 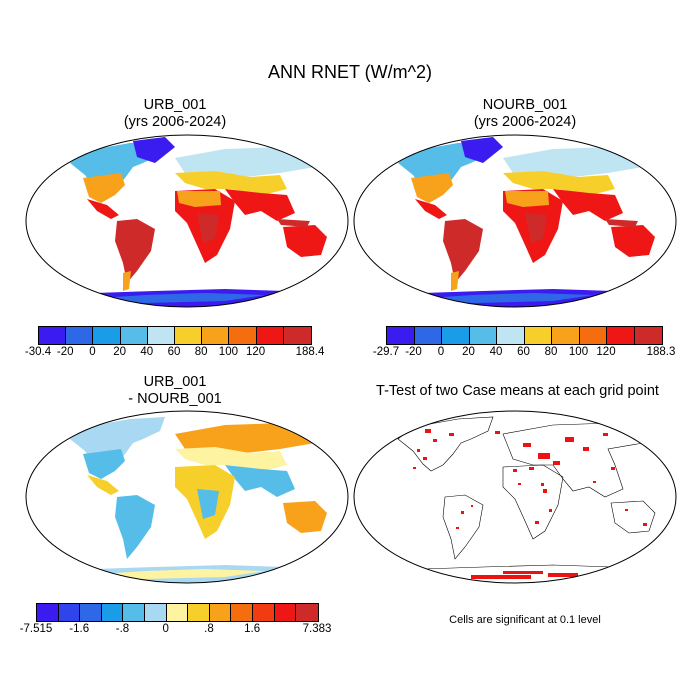 I want to click on diff-map, so click(x=187, y=497).